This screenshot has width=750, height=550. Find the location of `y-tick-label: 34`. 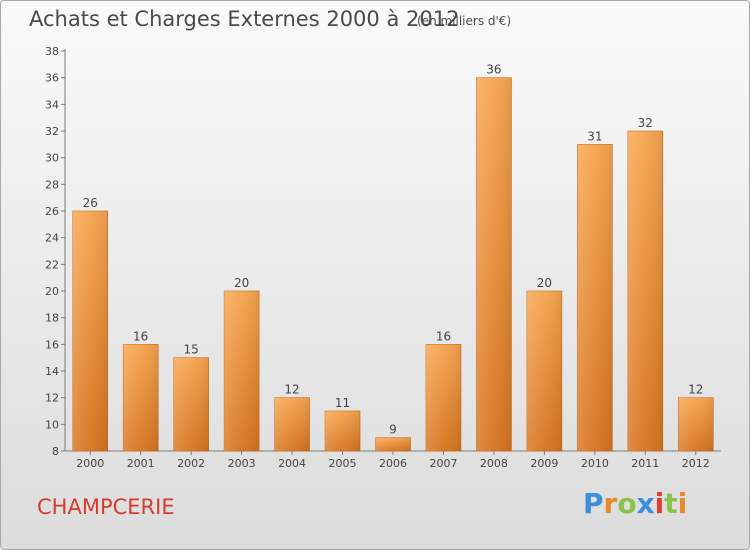

y-tick-label: 34 is located at coordinates (52, 104).